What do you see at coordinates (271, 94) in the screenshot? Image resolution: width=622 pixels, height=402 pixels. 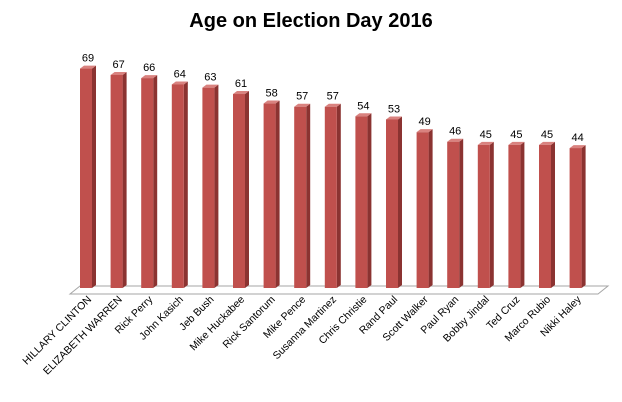 I see `data-label: 58` at bounding box center [271, 94].